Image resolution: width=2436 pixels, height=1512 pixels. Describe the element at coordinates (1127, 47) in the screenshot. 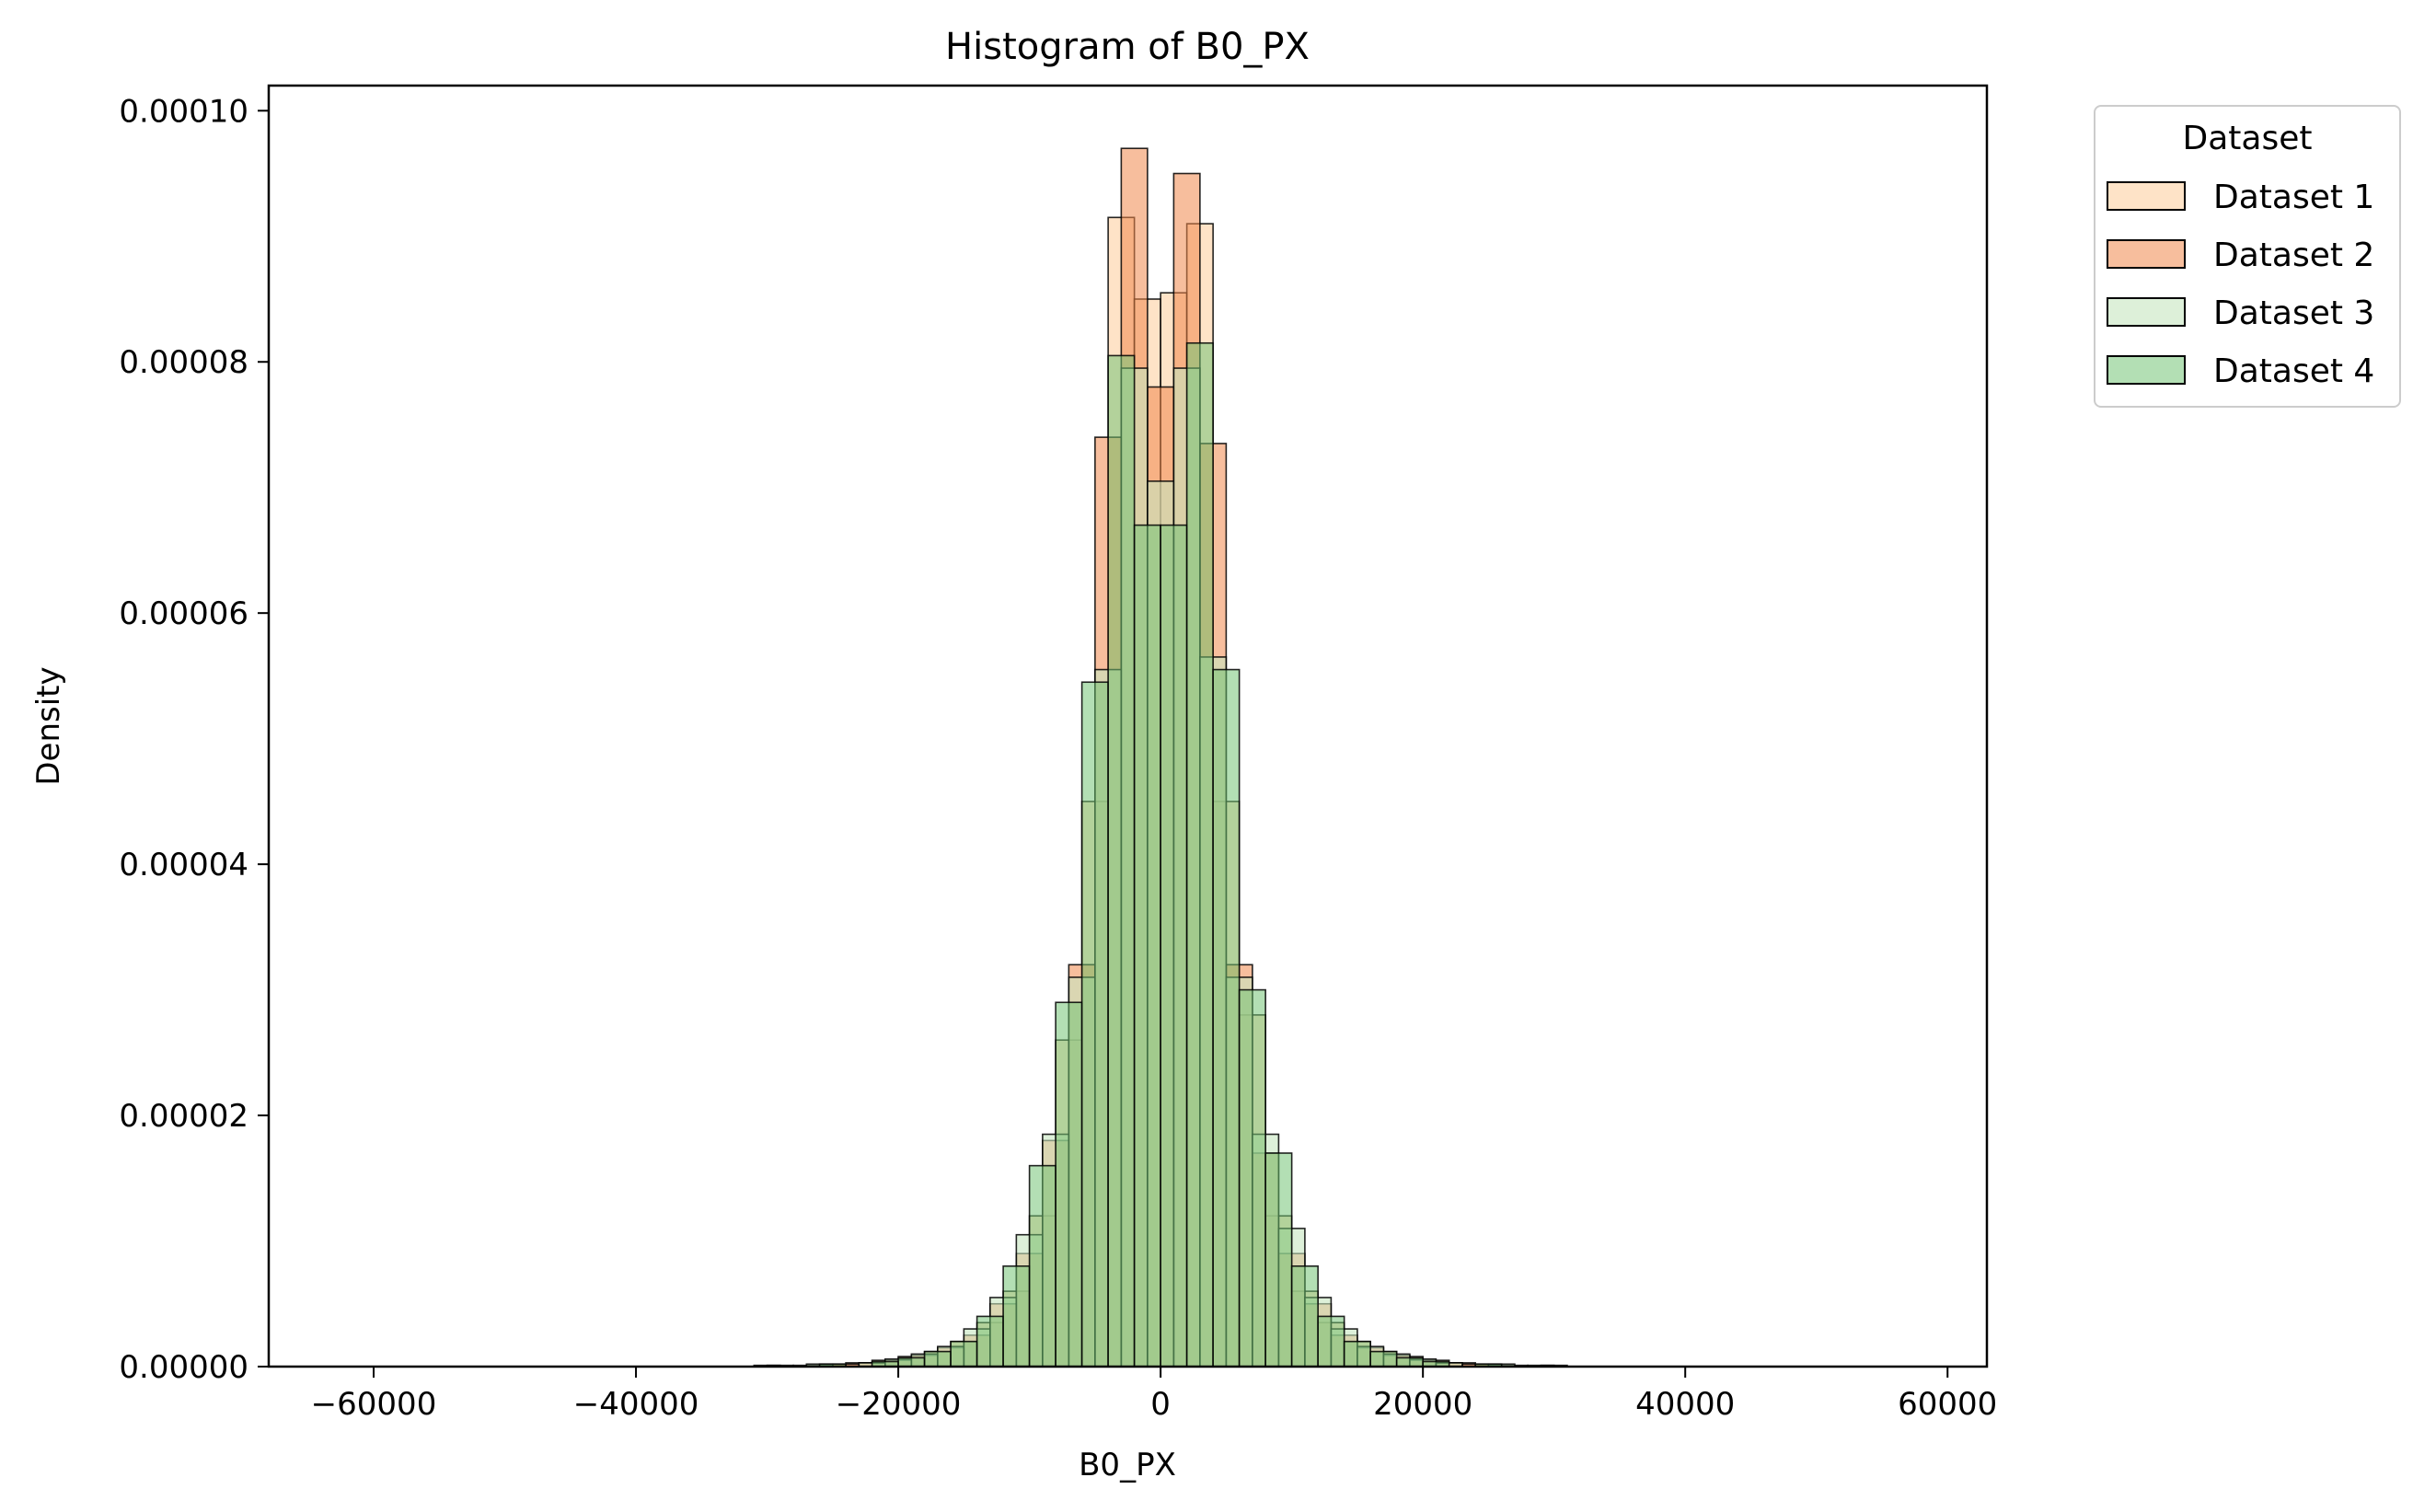

I see `chart-title: Histogram of B0_PX` at that location.